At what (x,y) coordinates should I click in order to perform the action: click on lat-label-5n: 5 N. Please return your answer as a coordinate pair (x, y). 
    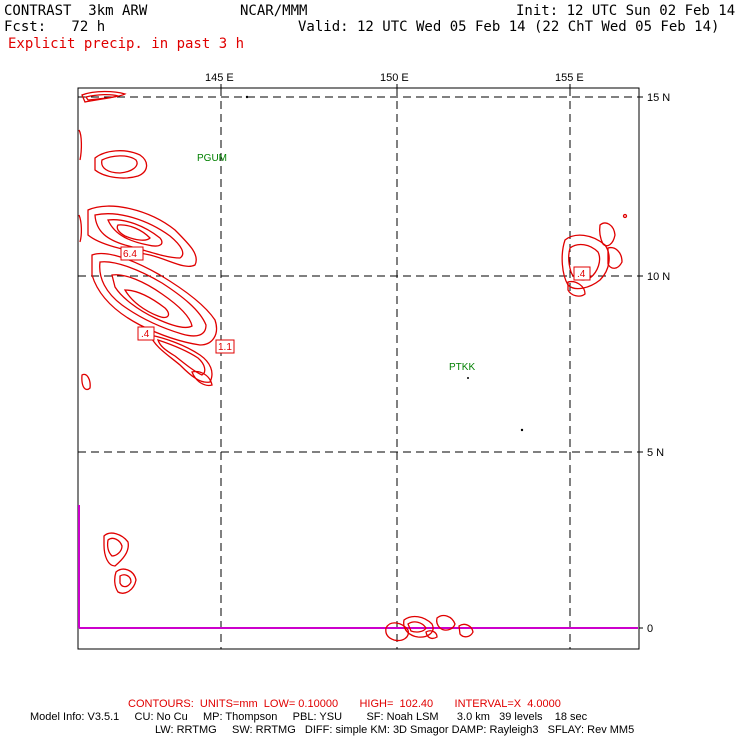
    Looking at the image, I should click on (655, 453).